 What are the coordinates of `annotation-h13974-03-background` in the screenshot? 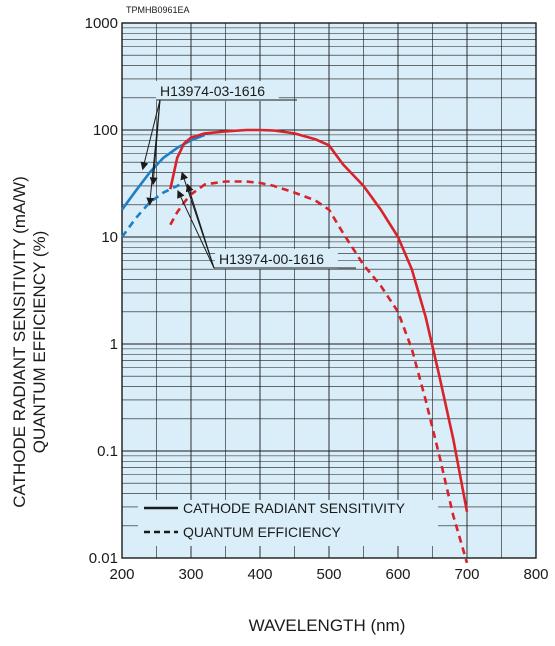 It's located at (217, 91).